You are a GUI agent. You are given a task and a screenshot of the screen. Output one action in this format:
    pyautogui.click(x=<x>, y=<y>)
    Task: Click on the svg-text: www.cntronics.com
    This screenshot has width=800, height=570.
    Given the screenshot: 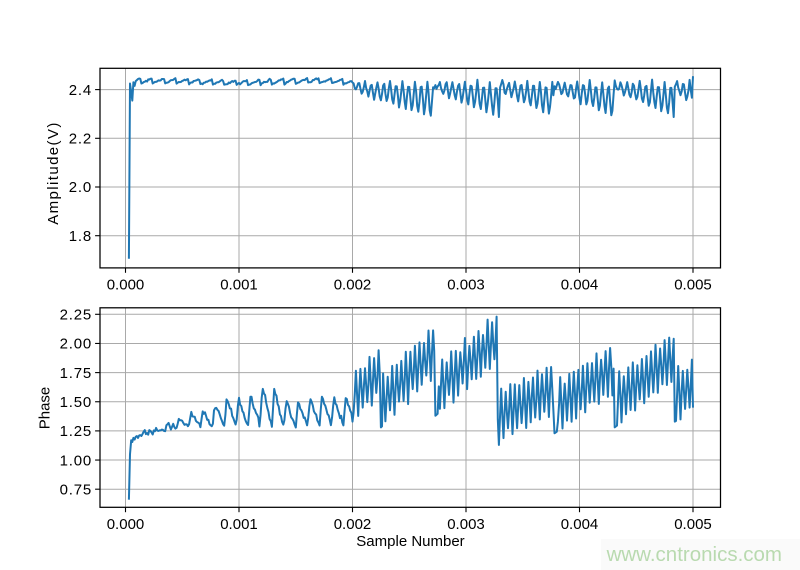 What is the action you would take?
    pyautogui.click(x=694, y=554)
    